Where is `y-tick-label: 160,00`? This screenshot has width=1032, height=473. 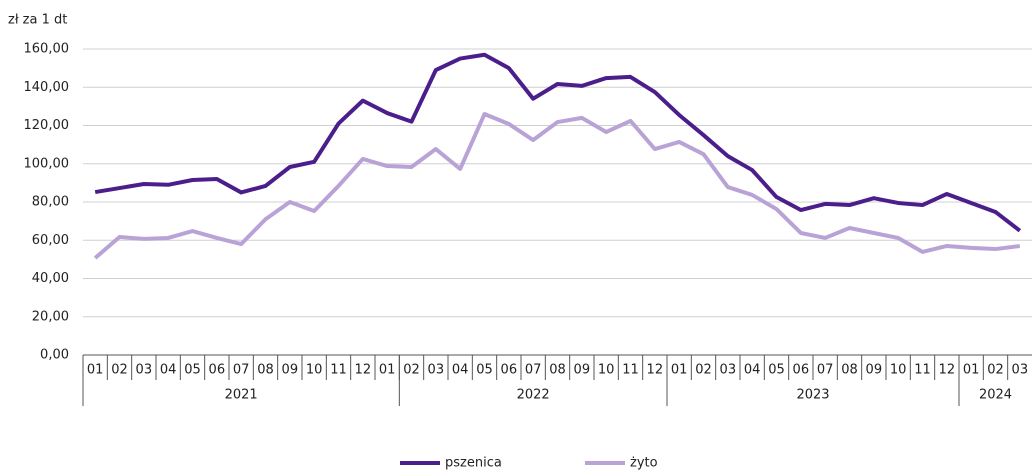 y-tick-label: 160,00 is located at coordinates (47, 49).